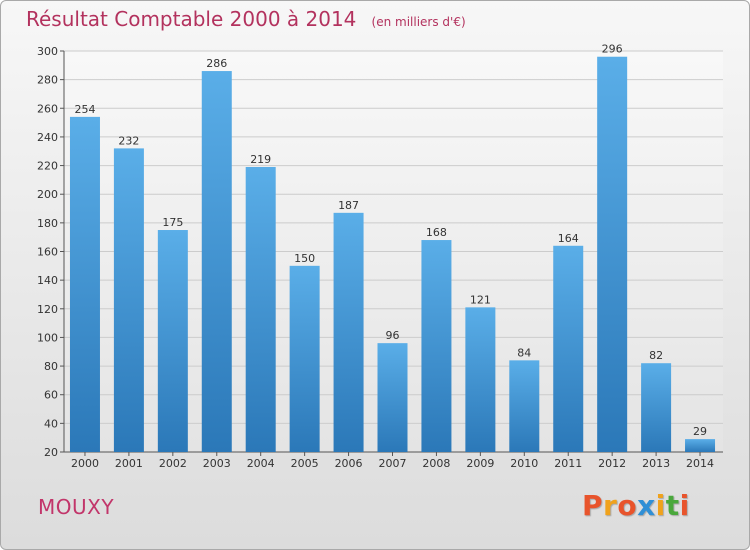  Describe the element at coordinates (51, 452) in the screenshot. I see `y-tick-label: 20` at that location.